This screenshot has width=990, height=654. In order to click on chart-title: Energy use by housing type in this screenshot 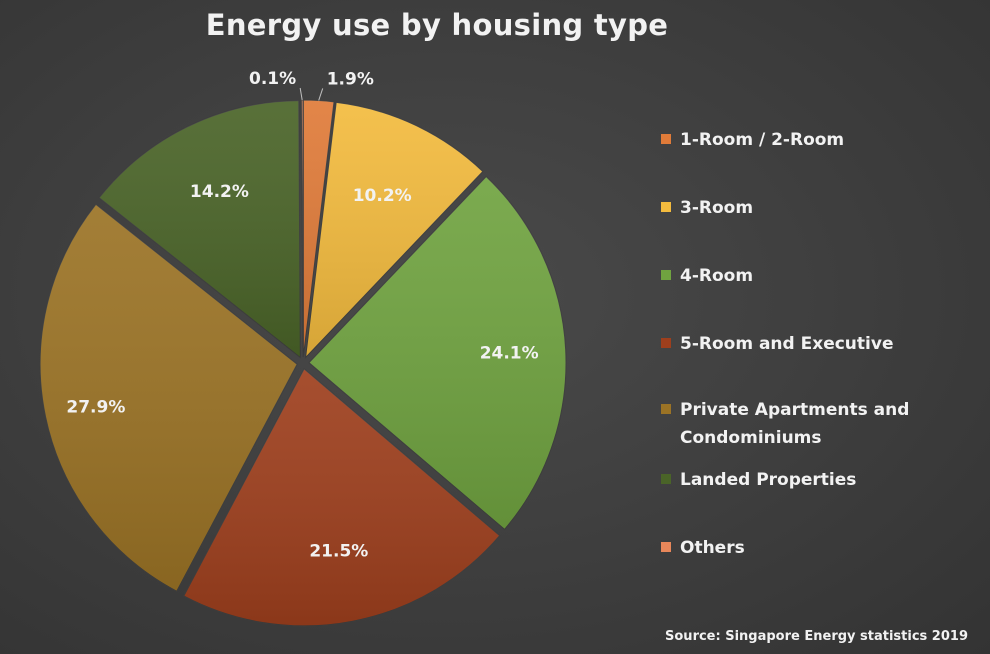, I will do `click(437, 25)`.